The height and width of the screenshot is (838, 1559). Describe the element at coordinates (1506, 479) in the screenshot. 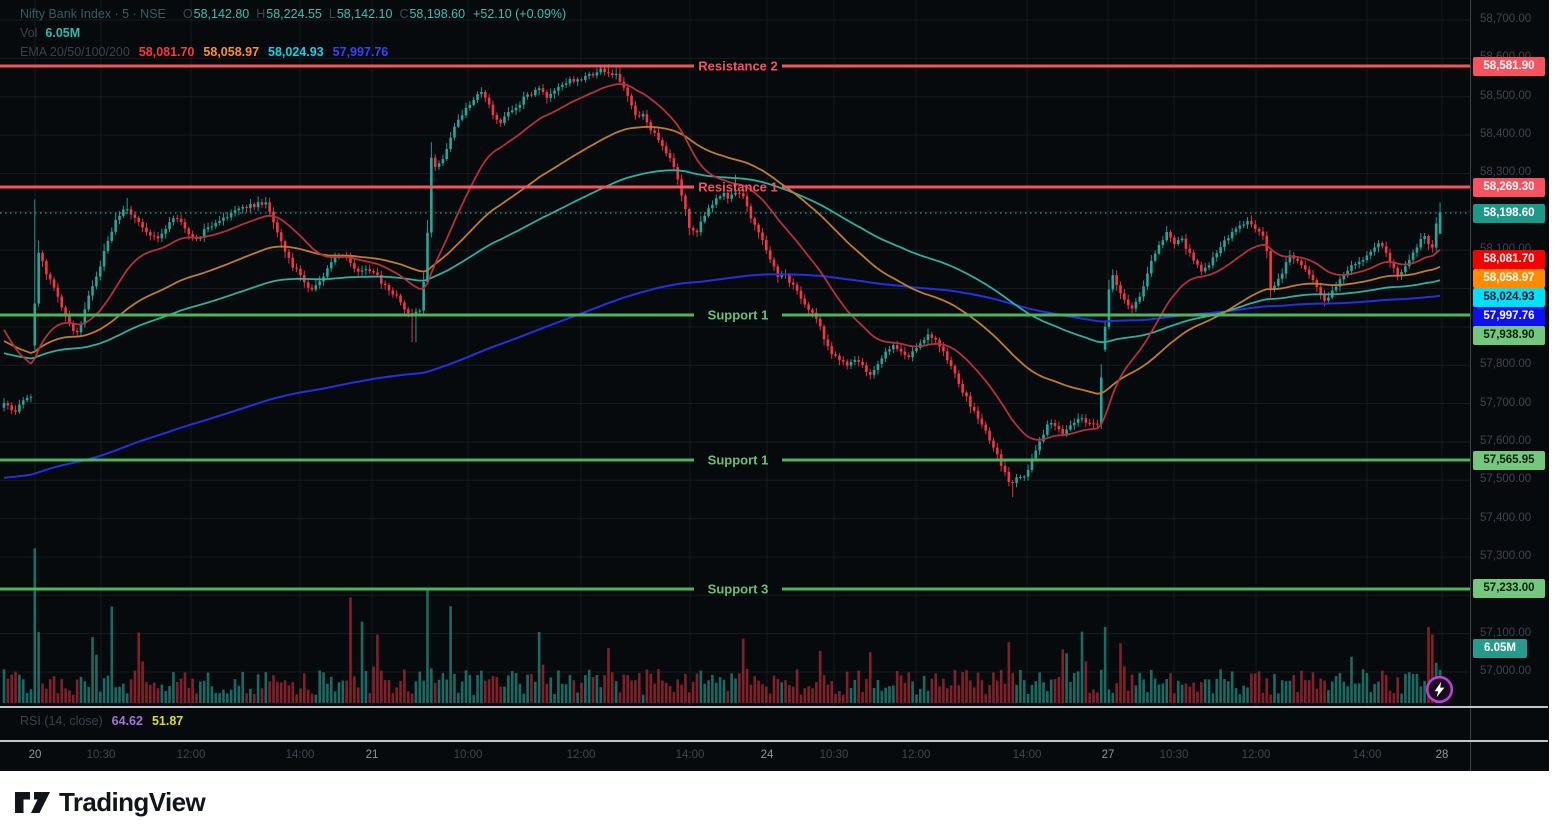

I see `price-axis-label: 57,500.00` at that location.